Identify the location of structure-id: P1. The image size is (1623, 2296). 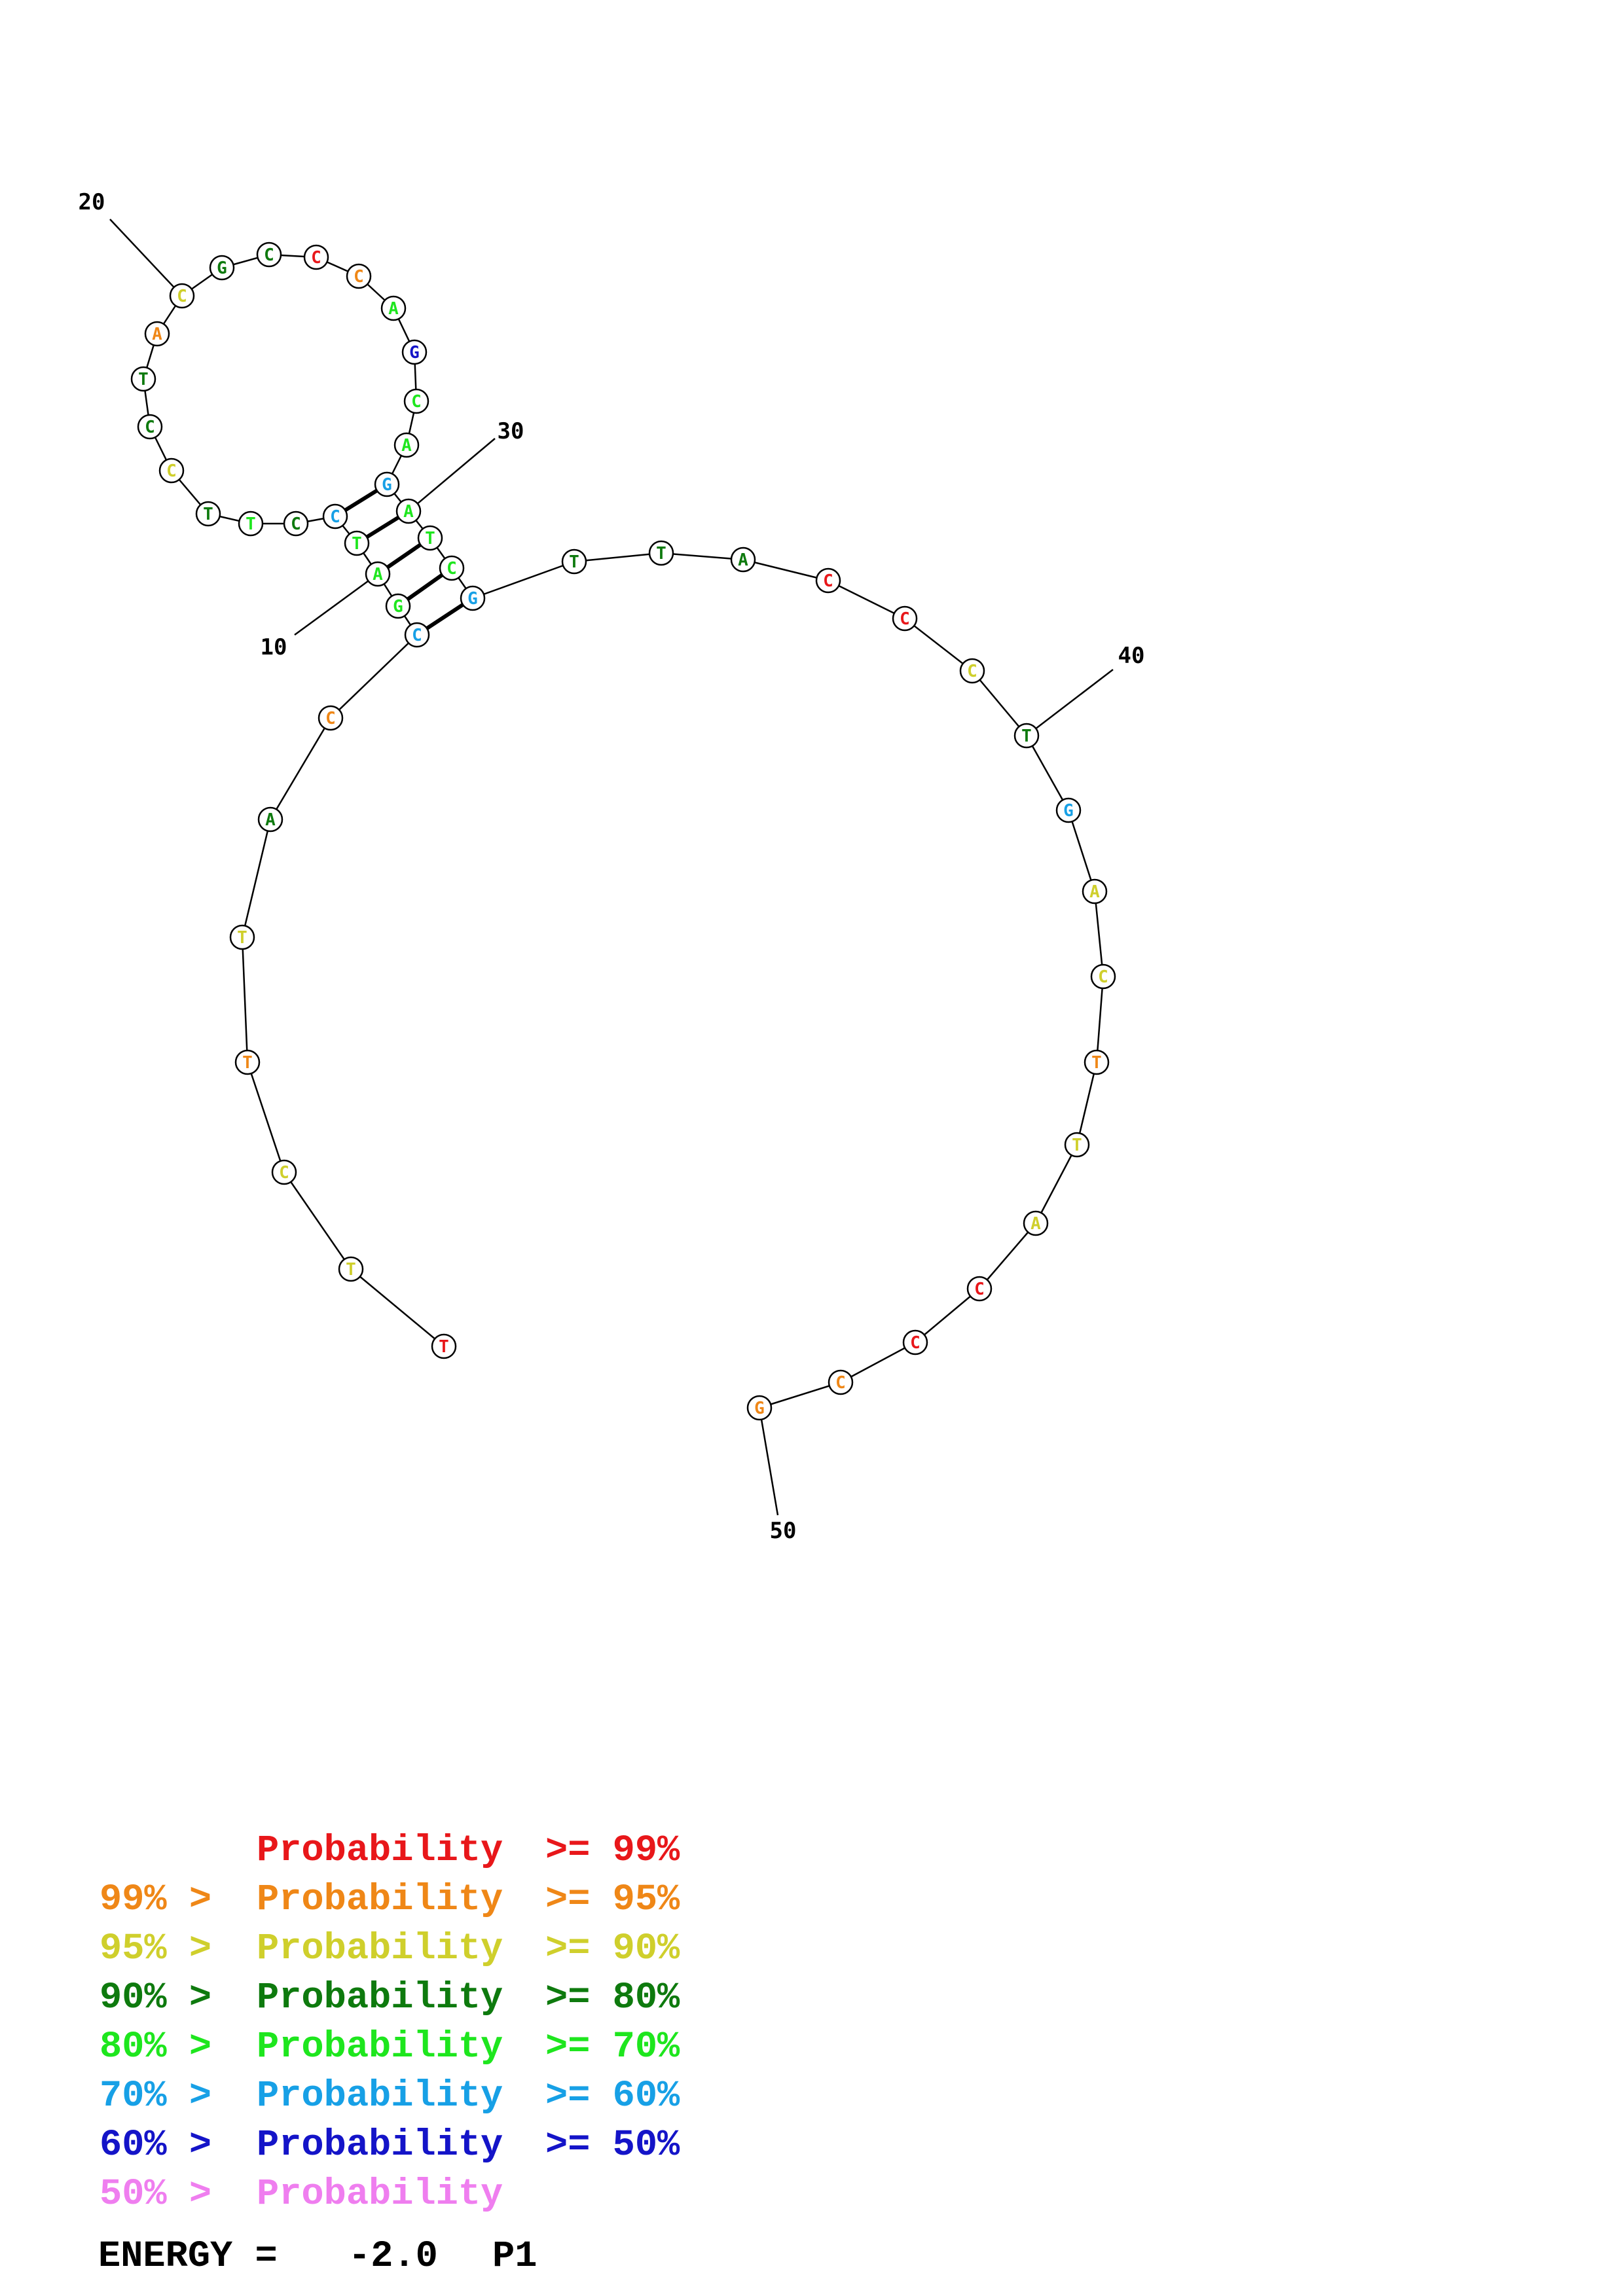
(514, 2257).